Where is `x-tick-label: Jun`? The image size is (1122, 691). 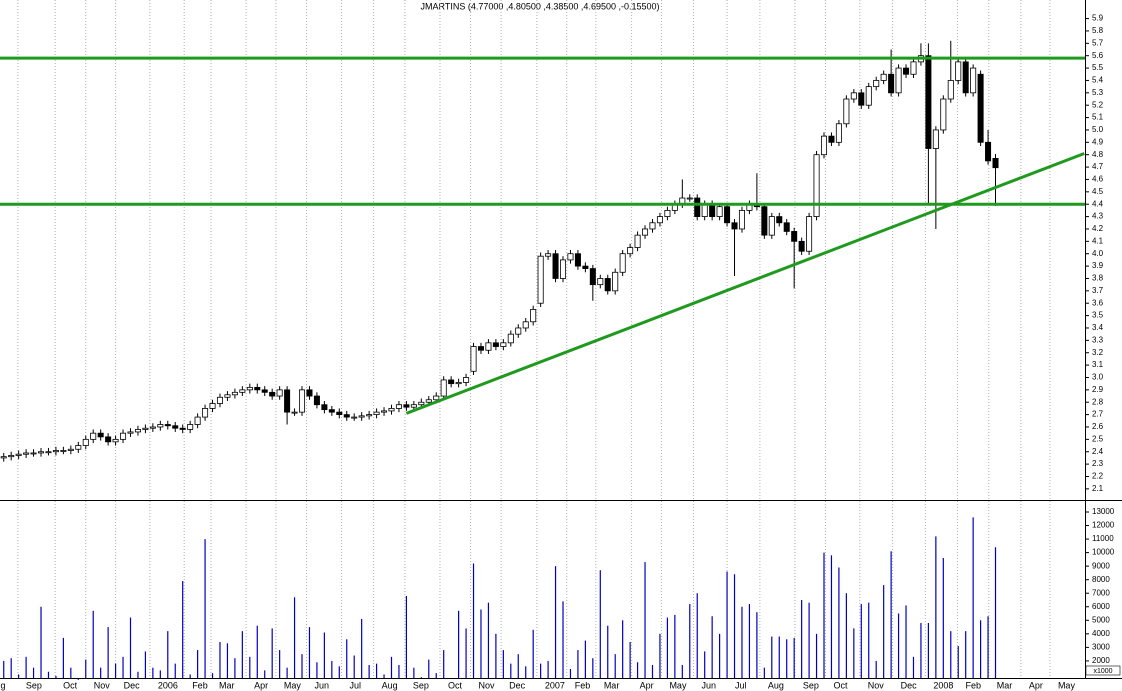
x-tick-label: Jun is located at coordinates (709, 685).